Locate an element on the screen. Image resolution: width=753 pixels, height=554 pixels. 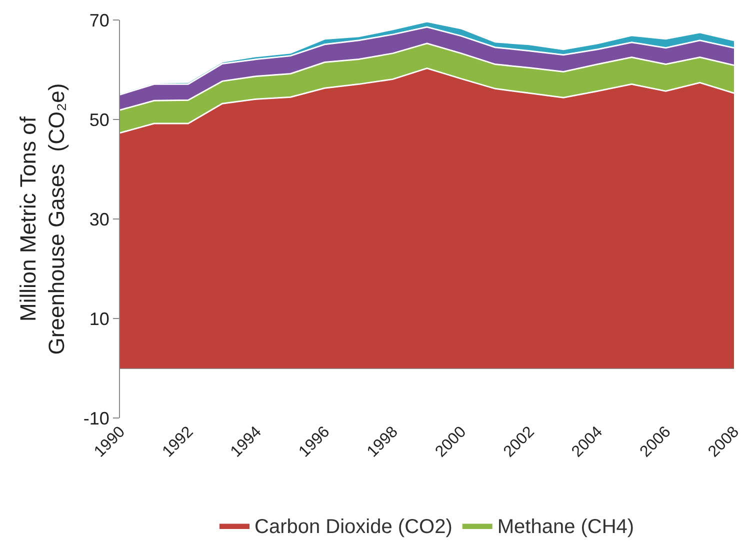
y-tick-label: 50 is located at coordinates (99, 120).